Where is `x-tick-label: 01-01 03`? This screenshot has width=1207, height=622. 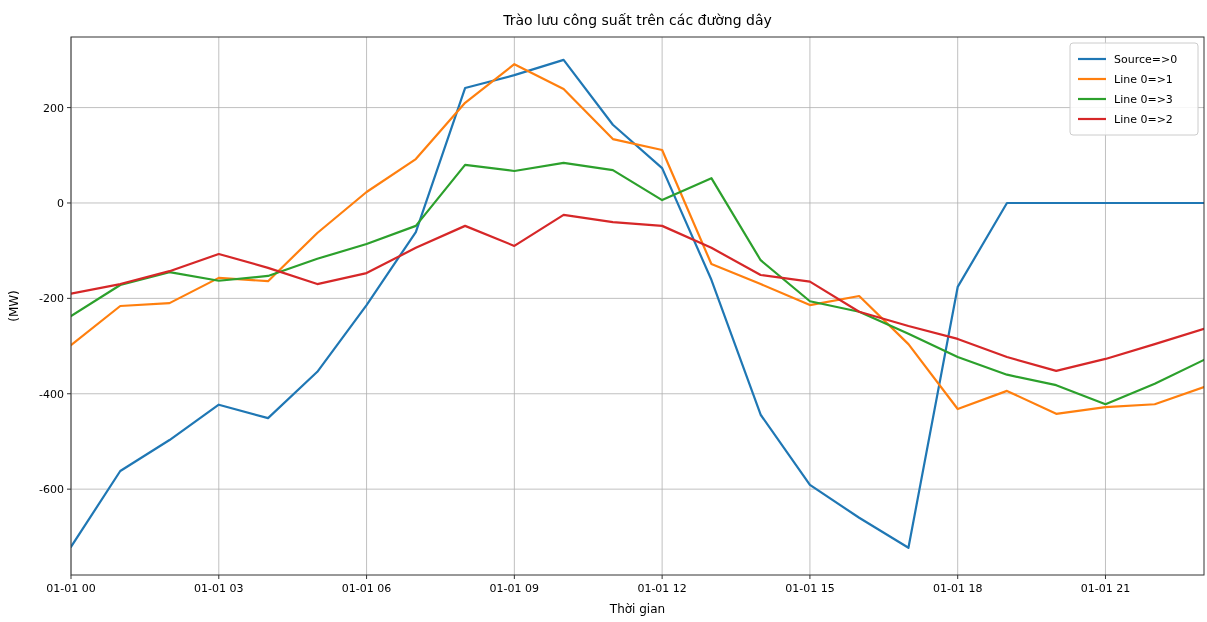
x-tick-label: 01-01 03 is located at coordinates (219, 588).